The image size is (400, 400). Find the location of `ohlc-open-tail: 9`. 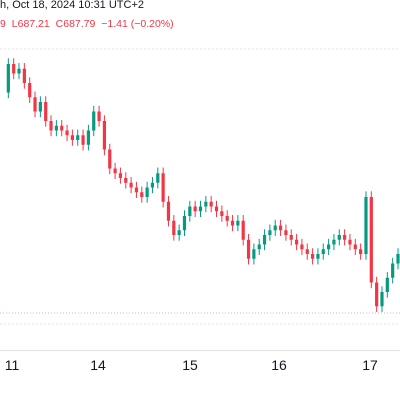

ohlc-open-tail: 9 is located at coordinates (3, 24).